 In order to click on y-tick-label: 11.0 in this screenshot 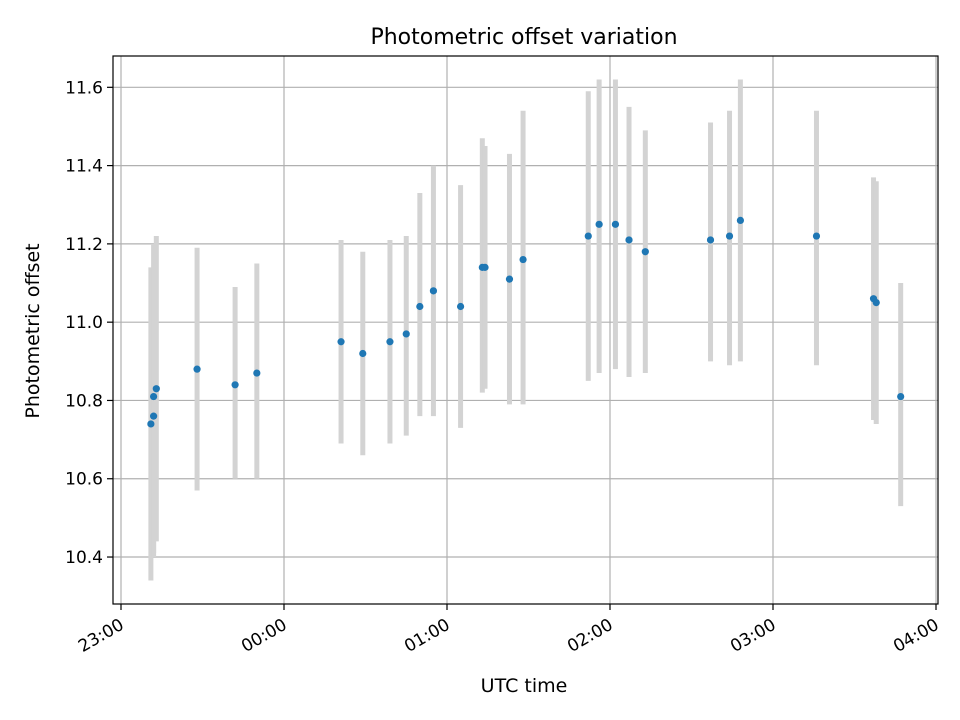, I will do `click(84, 323)`.